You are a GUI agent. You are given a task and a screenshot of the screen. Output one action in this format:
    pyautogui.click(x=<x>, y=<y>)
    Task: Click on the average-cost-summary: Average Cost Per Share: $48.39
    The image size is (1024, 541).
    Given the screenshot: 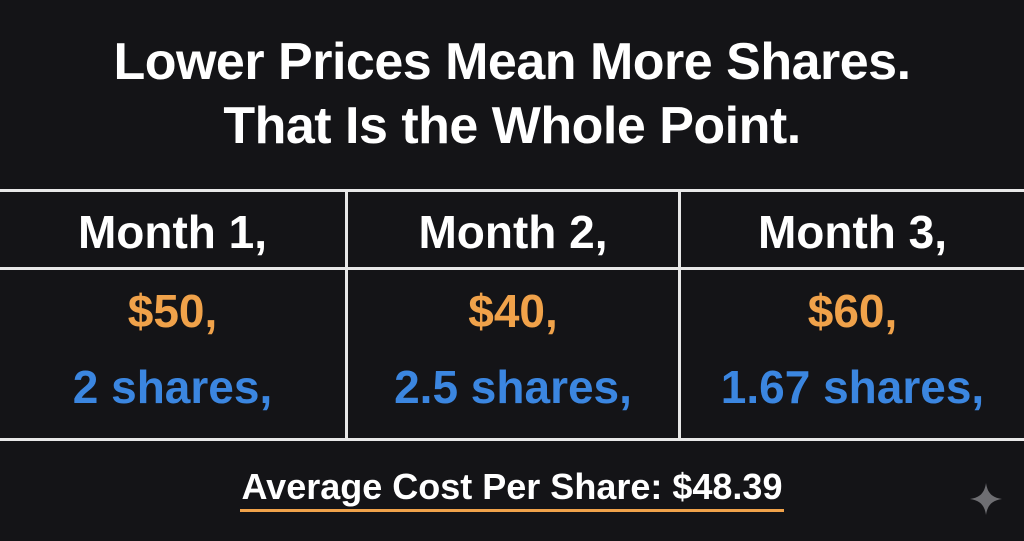 What is the action you would take?
    pyautogui.click(x=512, y=487)
    